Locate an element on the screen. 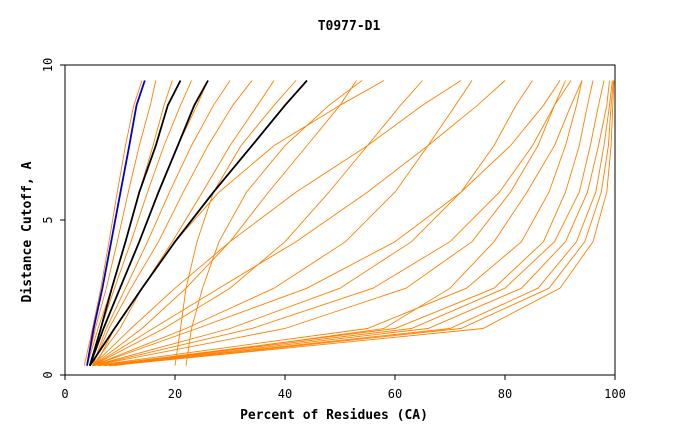 The width and height of the screenshot is (680, 440). x-tick-label-4: 80 is located at coordinates (505, 394).